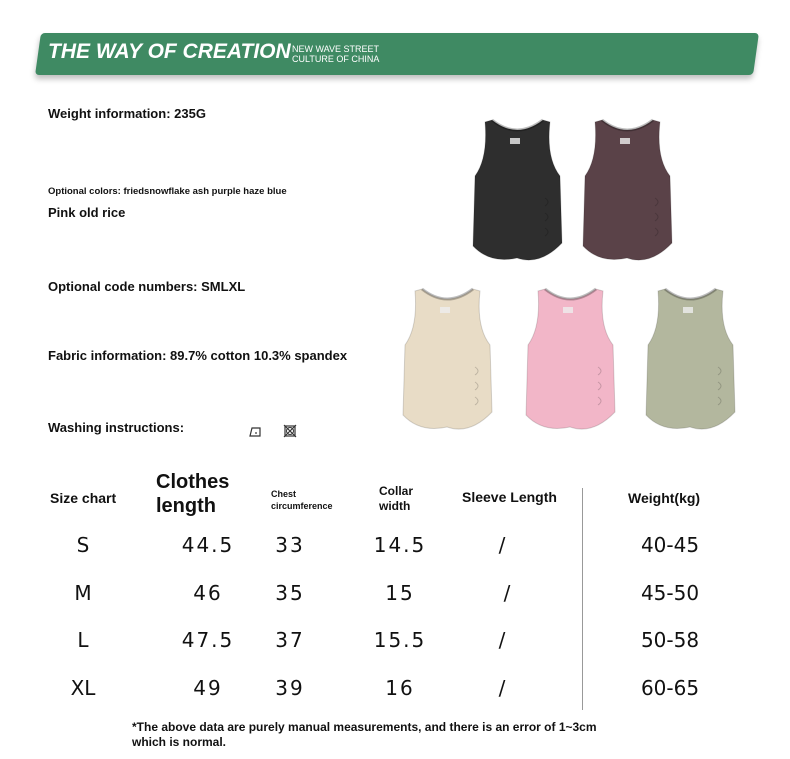 The height and width of the screenshot is (759, 790). Describe the element at coordinates (400, 593) in the screenshot. I see `cell-collar: 15` at that location.